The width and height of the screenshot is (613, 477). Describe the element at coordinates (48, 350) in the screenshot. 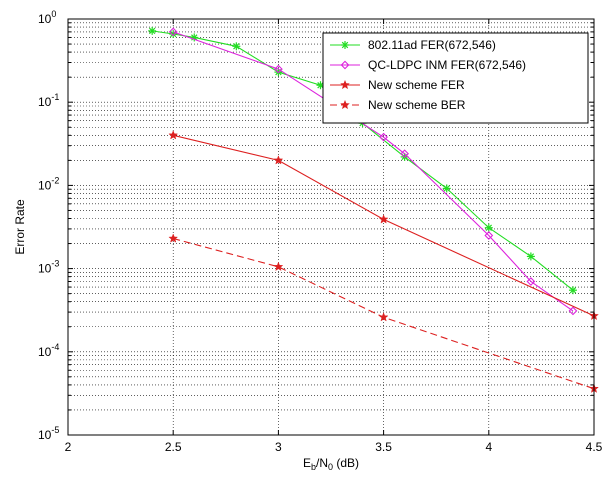

I see `y-tick-label: 10⁻⁴` at that location.